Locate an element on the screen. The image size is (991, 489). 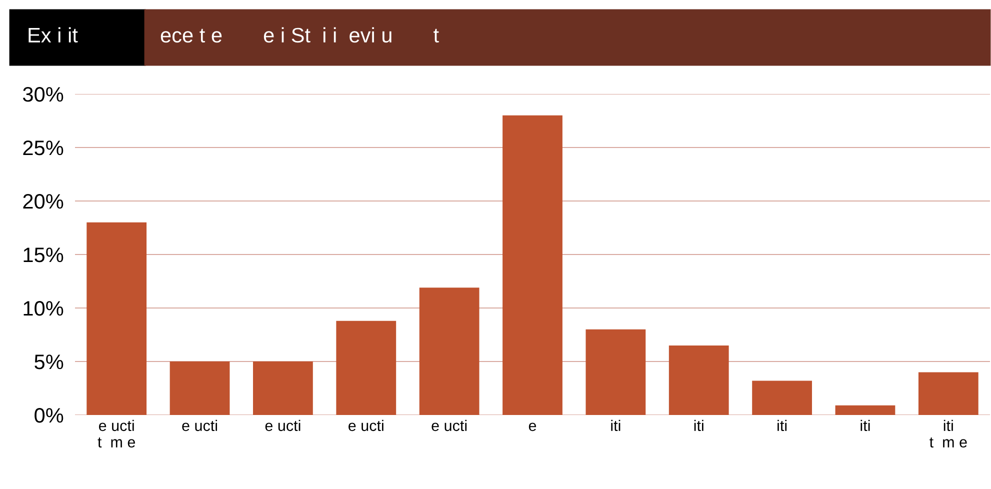
x-tick-label: iti t m e is located at coordinates (948, 434).